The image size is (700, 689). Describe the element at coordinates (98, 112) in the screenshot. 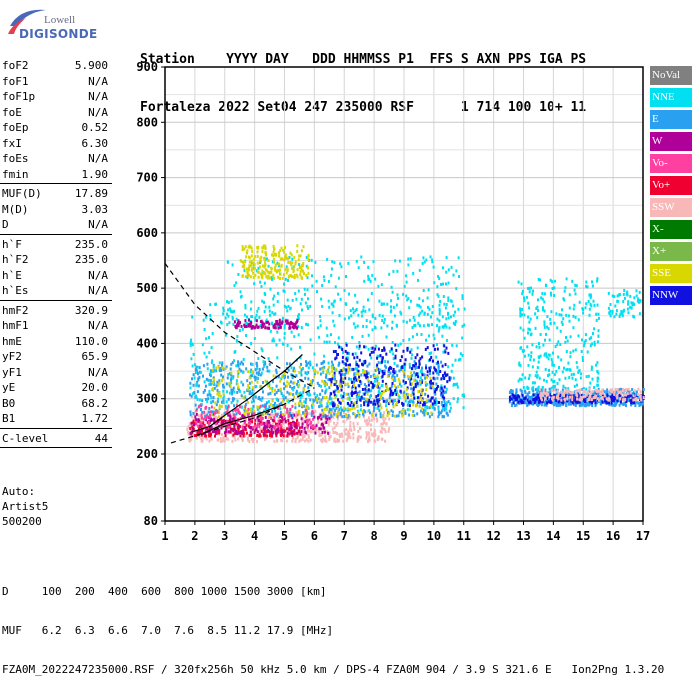

I see `param-value: N/A` at that location.